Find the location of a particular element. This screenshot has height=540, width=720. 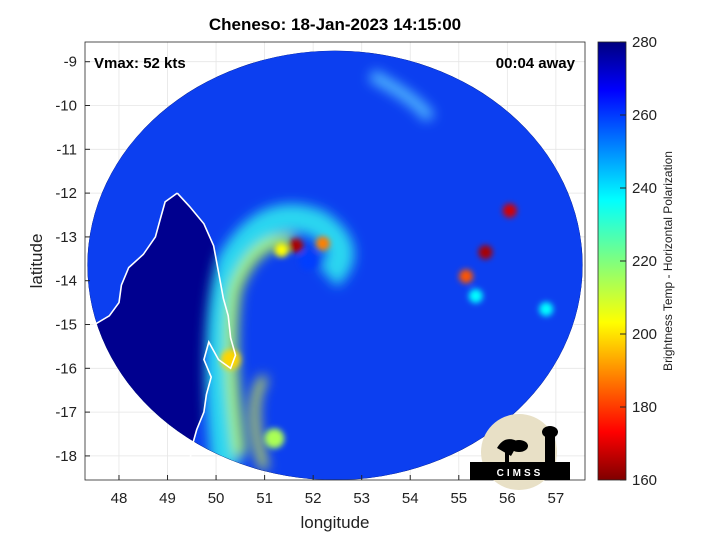

vmax-label: Vmax: 52 kts is located at coordinates (140, 63).